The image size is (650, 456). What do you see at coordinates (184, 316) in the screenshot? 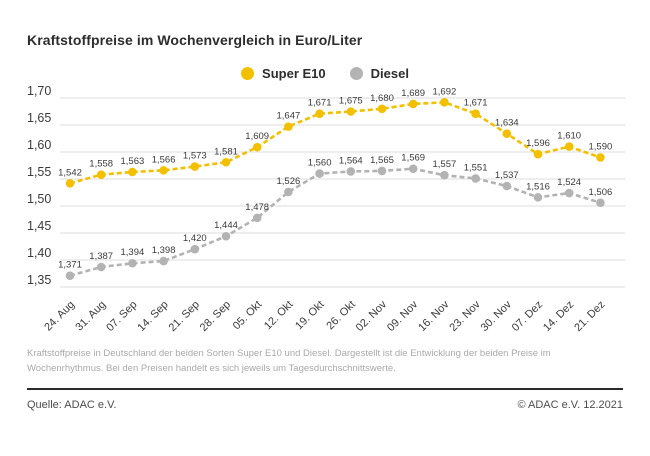
I see `x-axis-tick-label: 21. Sep` at bounding box center [184, 316].